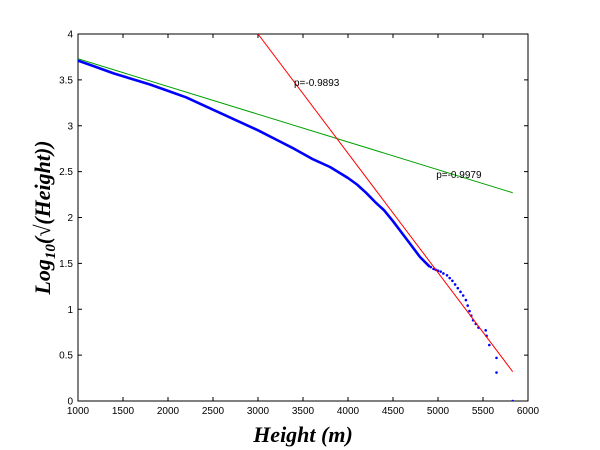 The height and width of the screenshot is (450, 600). I want to click on x-tick-label: 2000, so click(168, 411).